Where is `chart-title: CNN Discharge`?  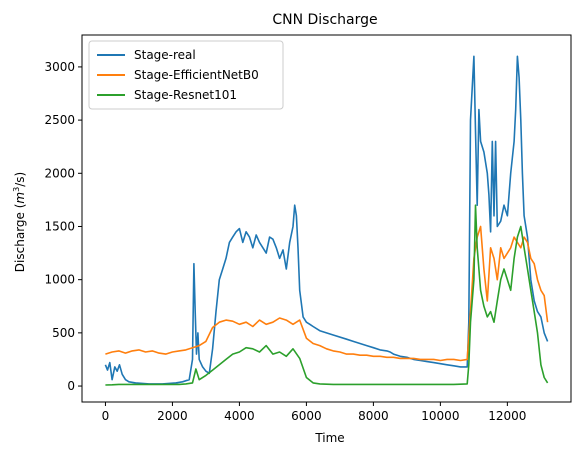
chart-title: CNN Discharge is located at coordinates (324, 20).